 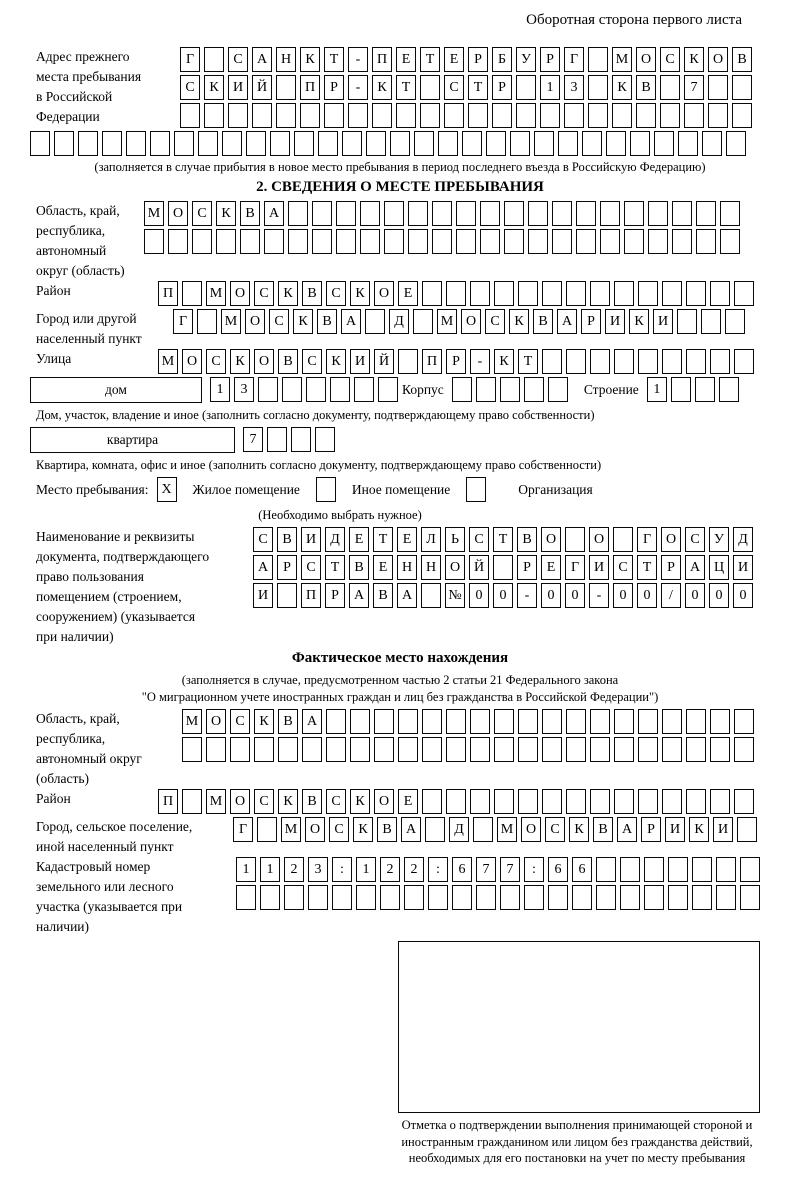 I want to click on char-cell: Б, so click(x=502, y=59).